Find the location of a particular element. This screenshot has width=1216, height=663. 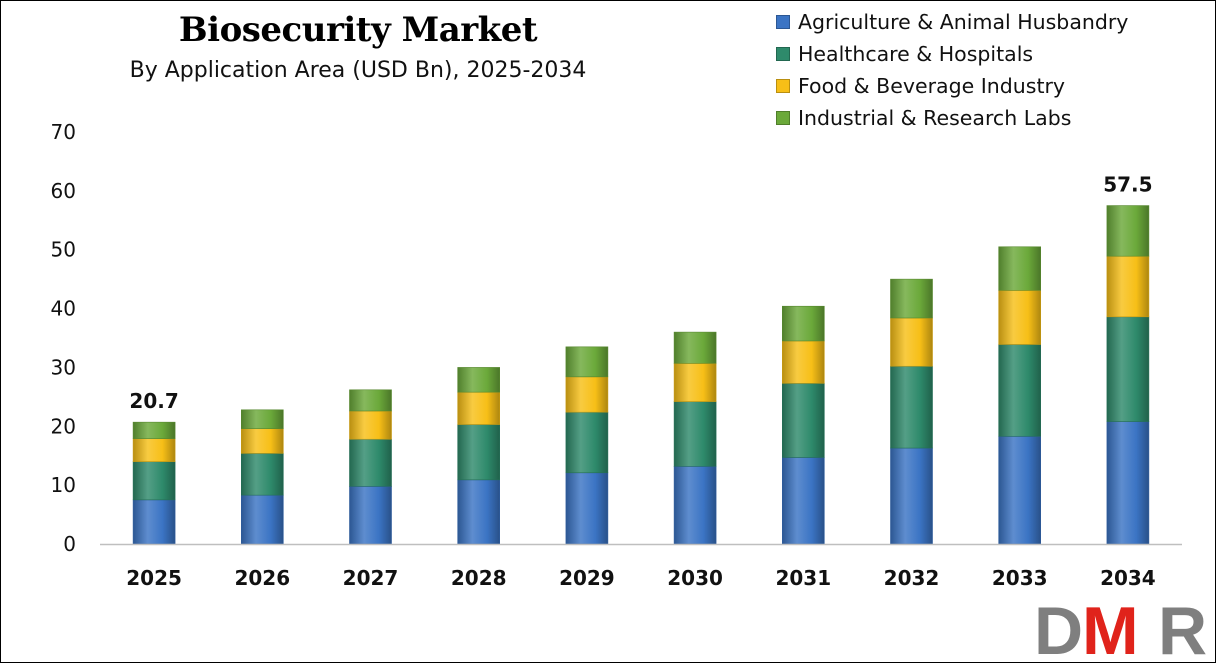

legend-item-industrial: Industrial & Research Labs is located at coordinates (952, 118).